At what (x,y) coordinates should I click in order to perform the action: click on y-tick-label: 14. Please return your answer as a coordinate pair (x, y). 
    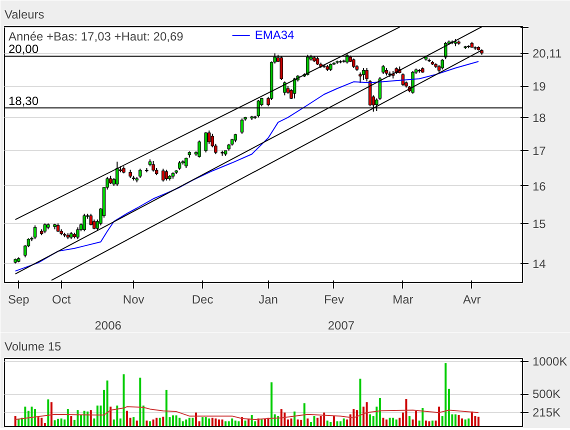
    Looking at the image, I should click on (539, 264).